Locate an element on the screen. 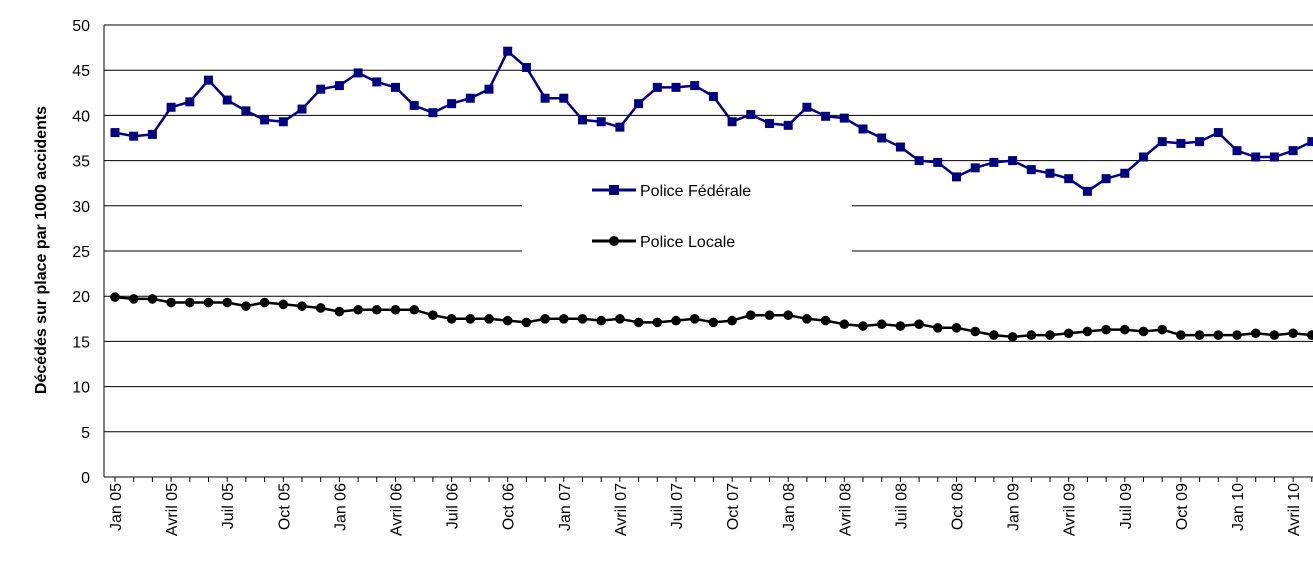 This screenshot has width=1313, height=563. x-tick-label: Juil 05 is located at coordinates (228, 506).